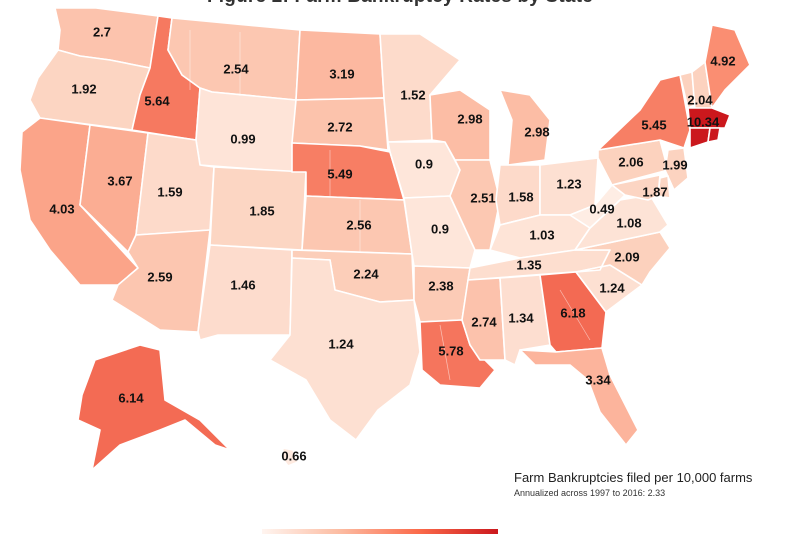  What do you see at coordinates (630, 161) in the screenshot?
I see `value-label-PA: 2.06` at bounding box center [630, 161].